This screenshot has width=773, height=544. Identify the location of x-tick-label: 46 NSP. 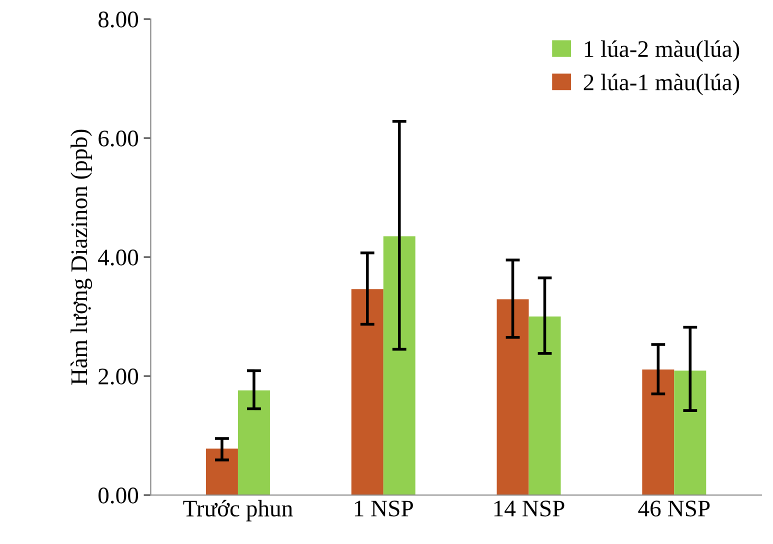
(674, 508).